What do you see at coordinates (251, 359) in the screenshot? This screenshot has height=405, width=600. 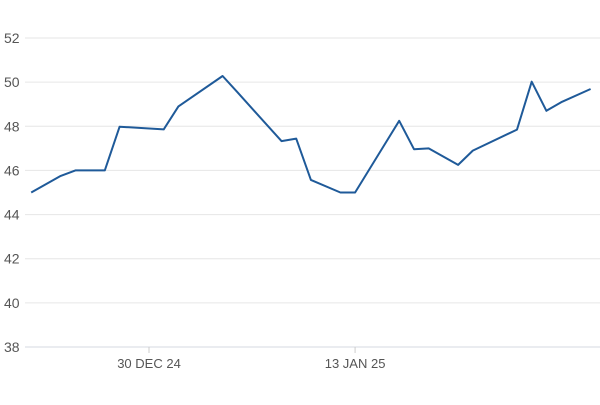 I see `x-axis: 30 DEC 24 13 JAN 25` at bounding box center [251, 359].